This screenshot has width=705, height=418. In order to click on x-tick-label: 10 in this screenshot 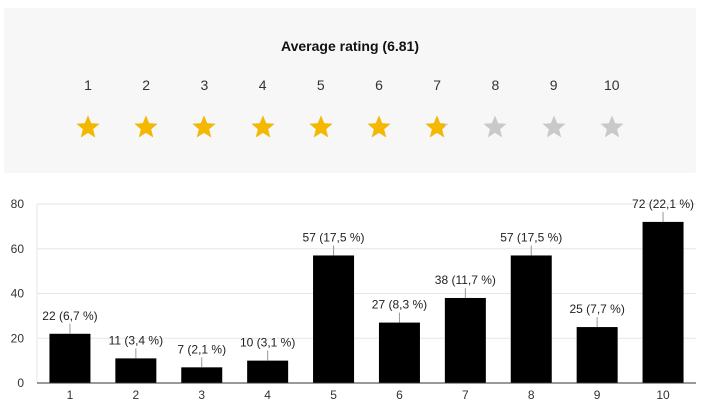, I will do `click(663, 395)`.